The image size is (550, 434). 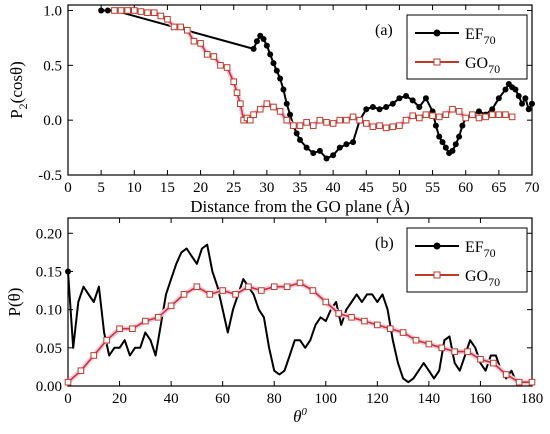 I want to click on panel-a-x-tick-label: 35, so click(x=300, y=188).